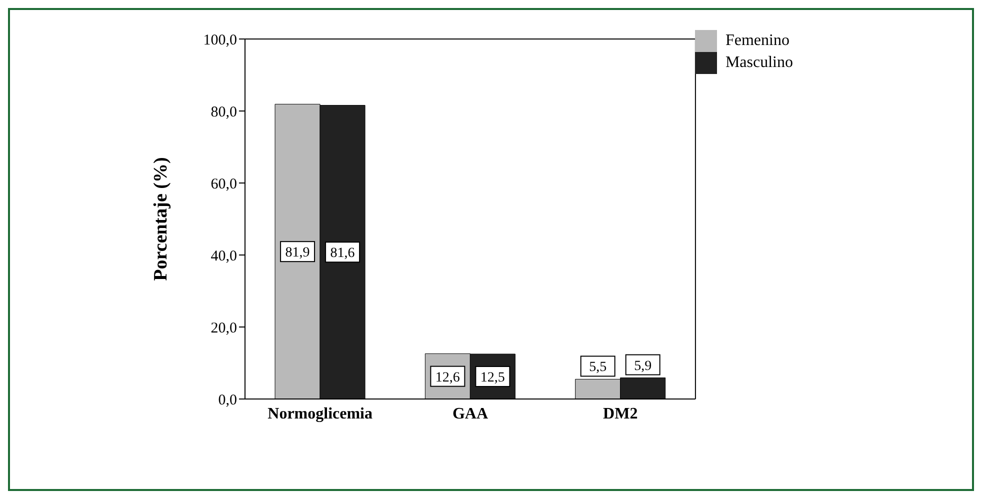 The image size is (982, 499). What do you see at coordinates (223, 184) in the screenshot?
I see `y-tick-label: 60,0` at bounding box center [223, 184].